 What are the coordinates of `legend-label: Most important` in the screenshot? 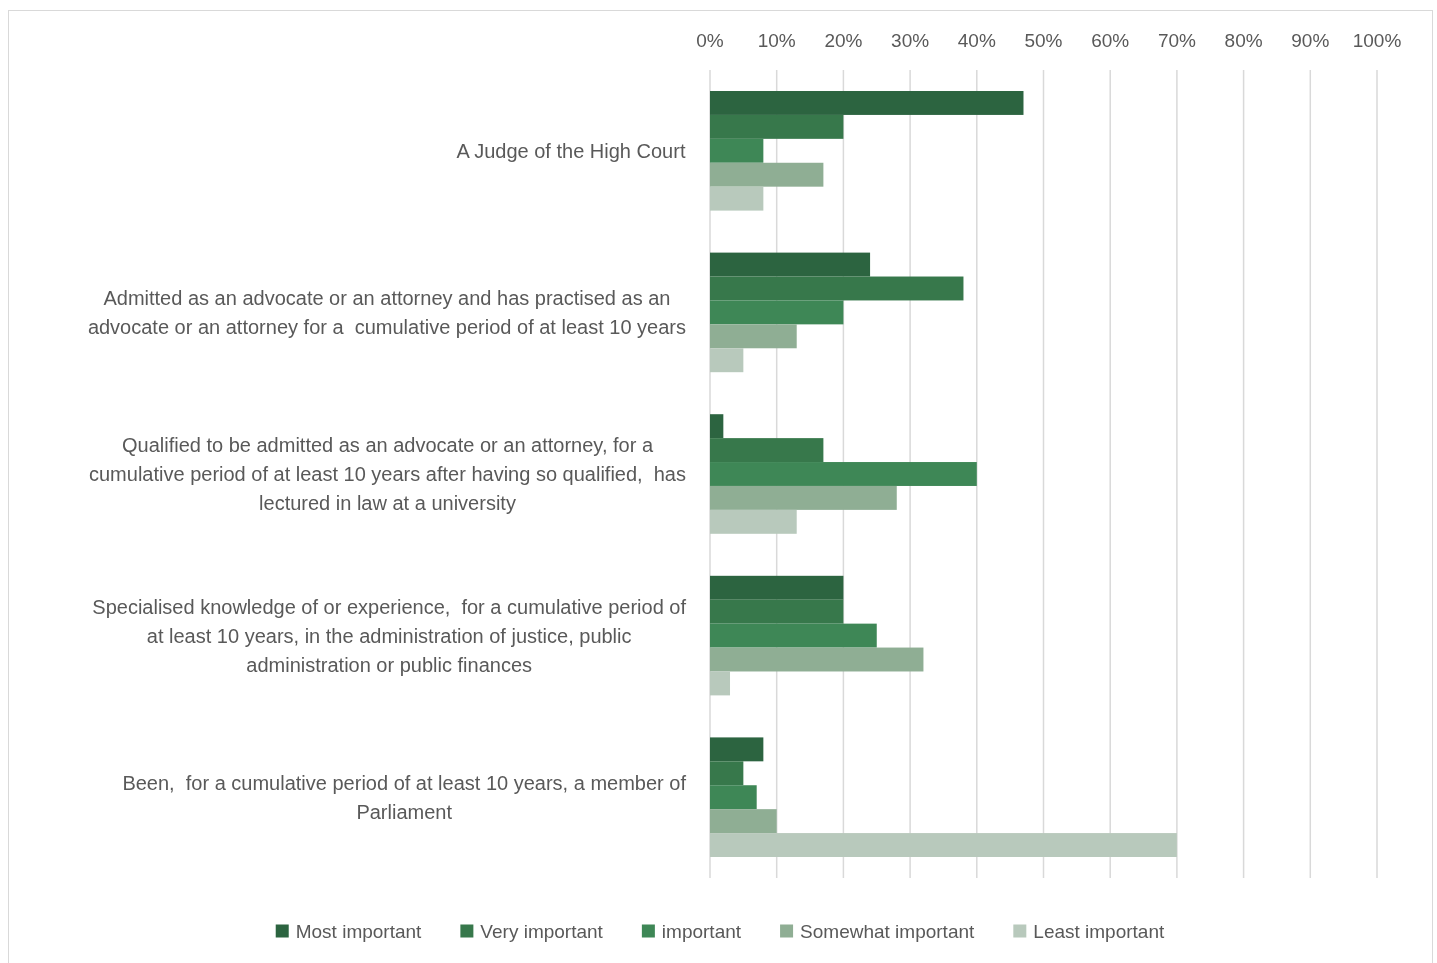 It's located at (359, 931).